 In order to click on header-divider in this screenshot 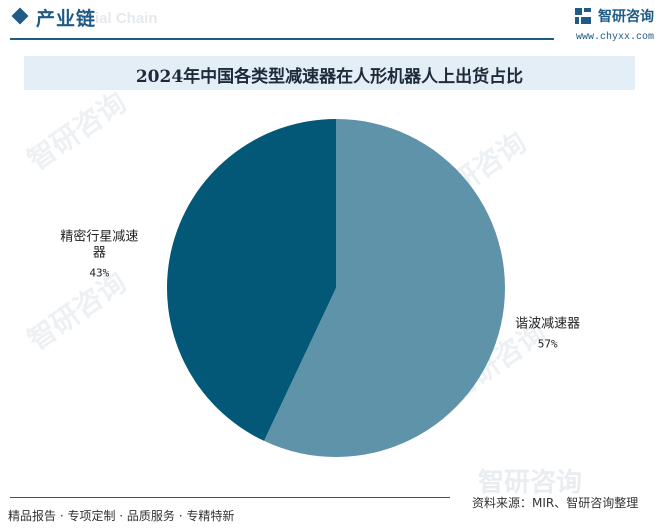, I will do `click(282, 39)`.